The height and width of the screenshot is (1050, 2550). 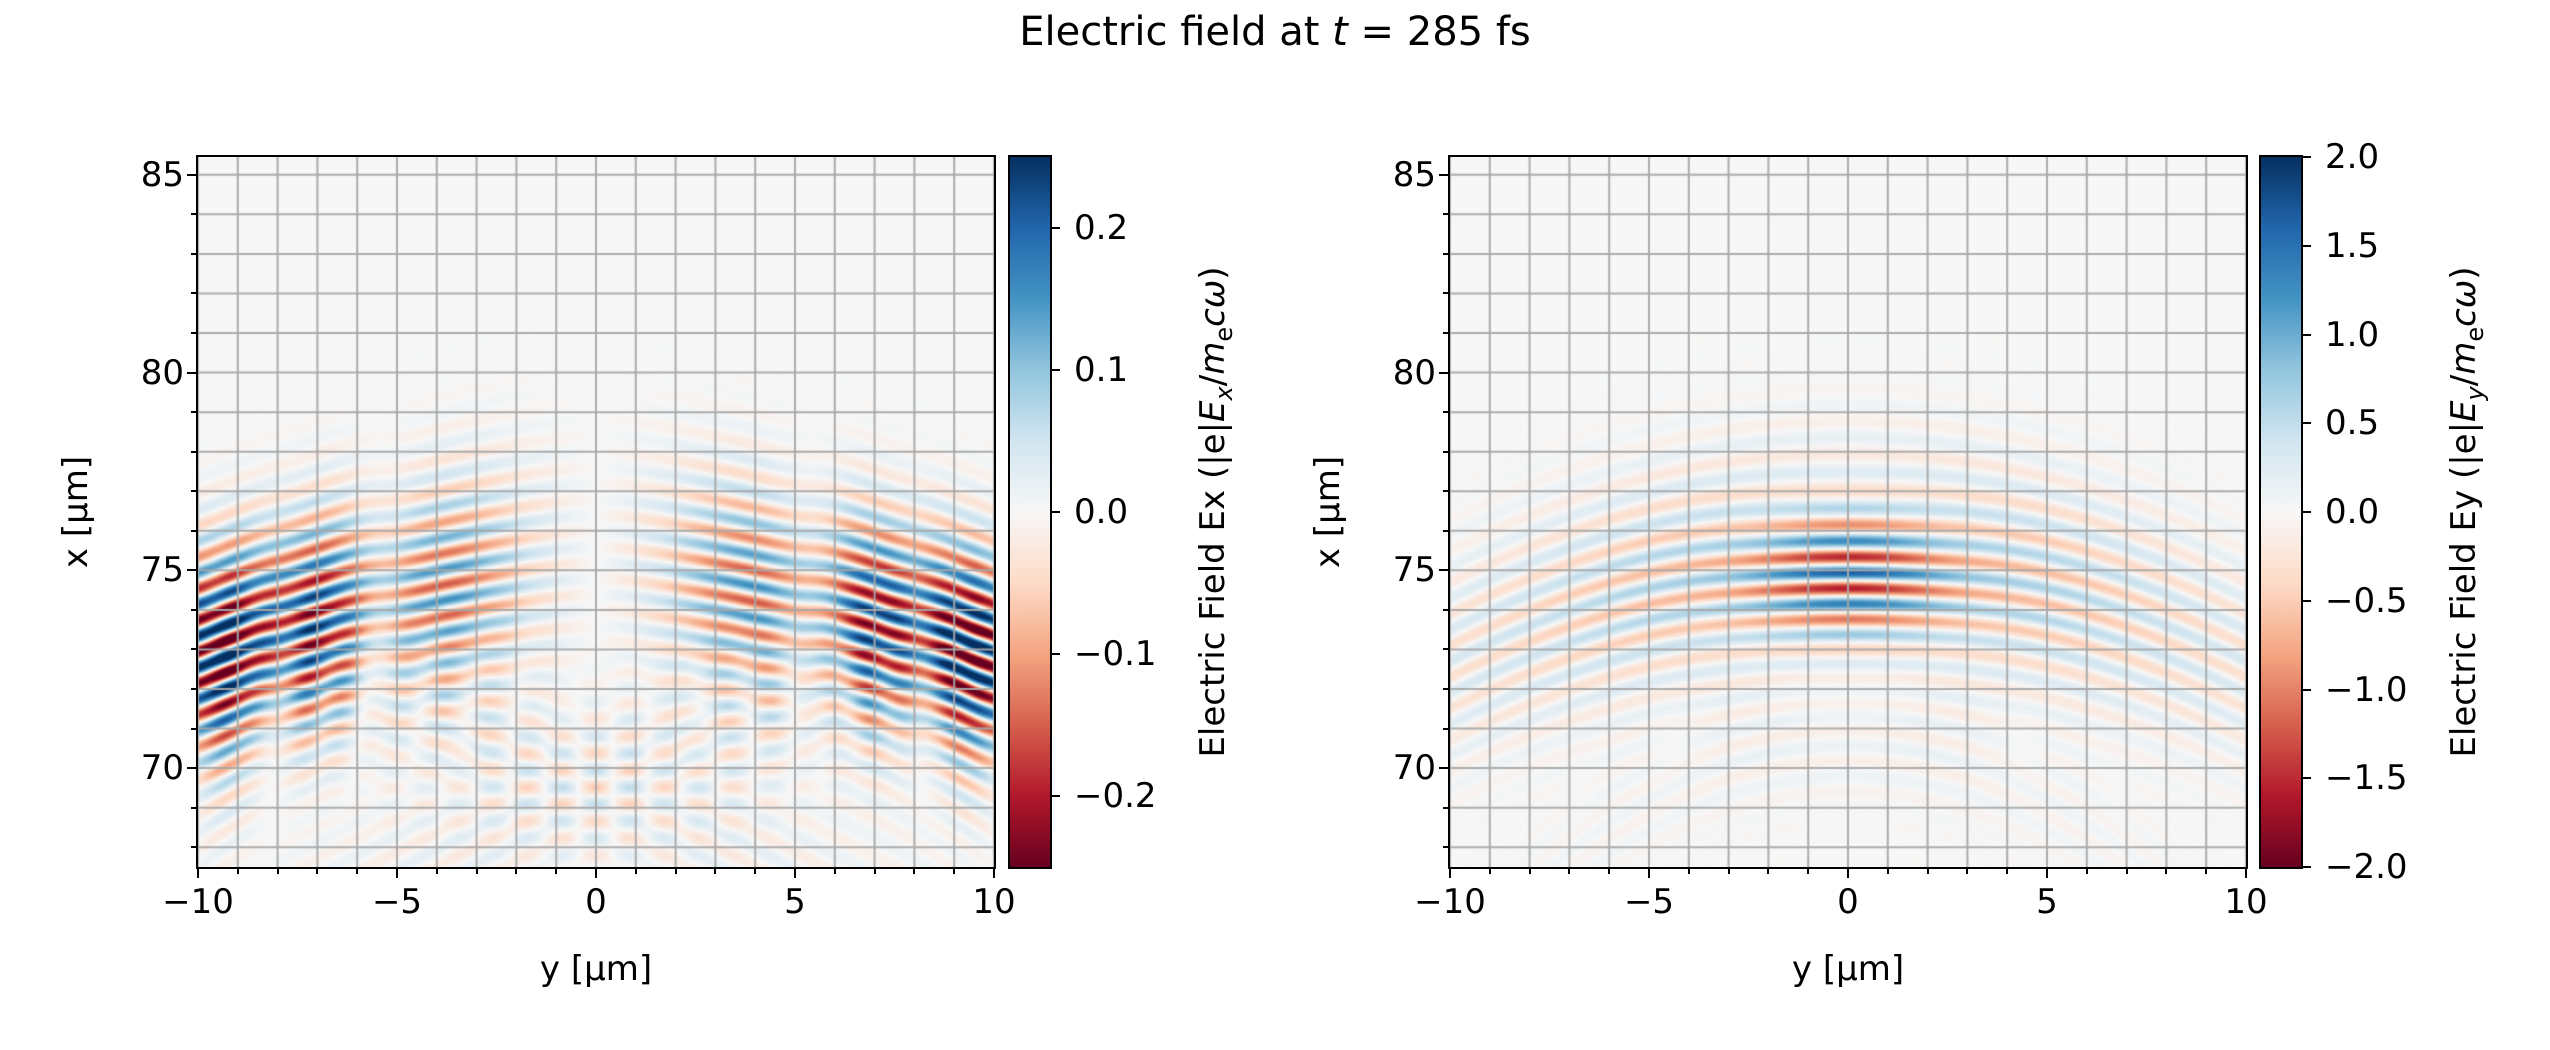 I want to click on colorbar-tick-label: 0.5, so click(x=2352, y=423).